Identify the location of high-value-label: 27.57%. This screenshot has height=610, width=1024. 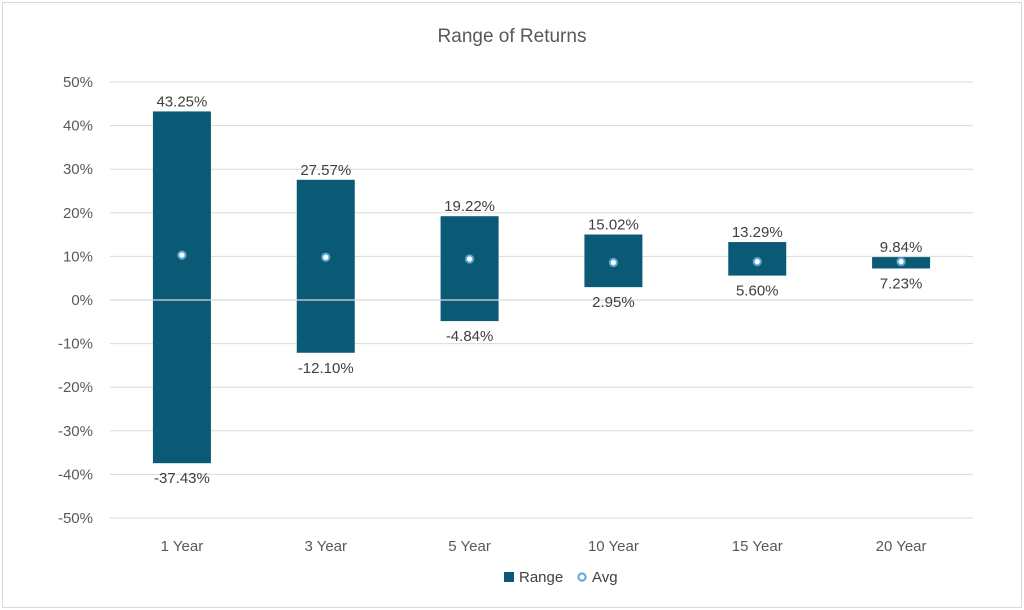
(325, 170).